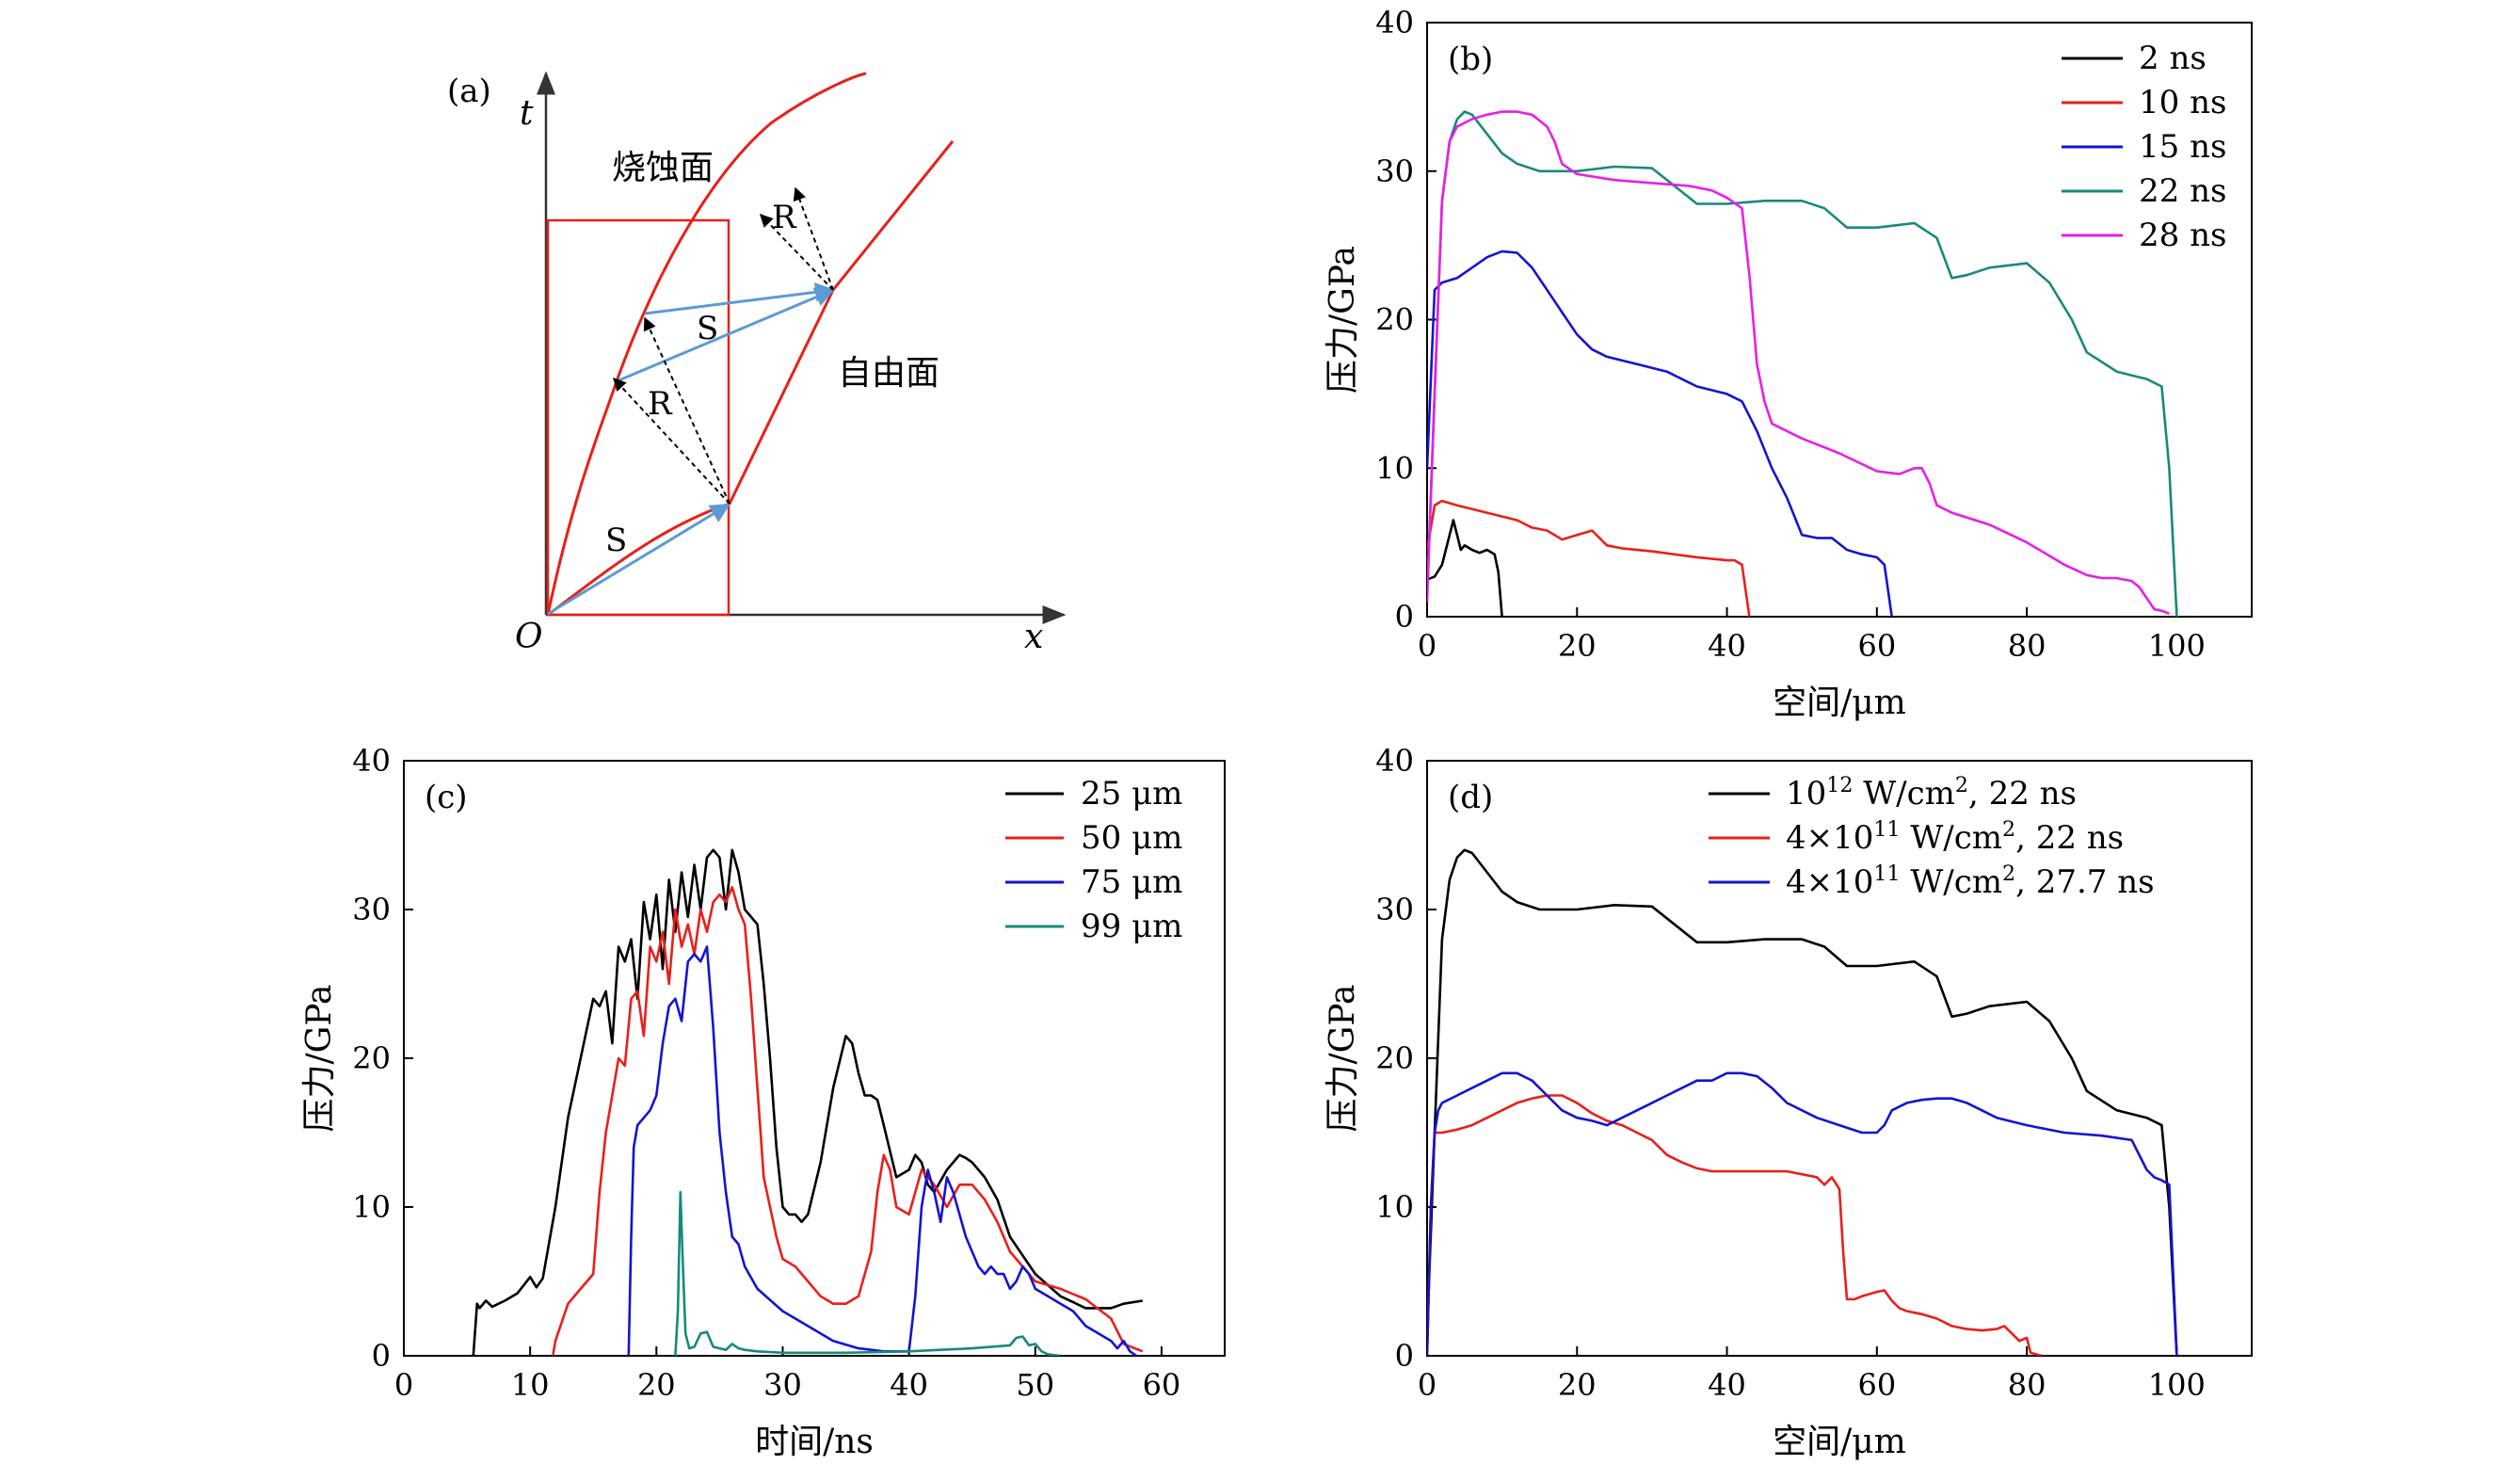  What do you see at coordinates (660, 404) in the screenshot?
I see `label-R1: R` at bounding box center [660, 404].